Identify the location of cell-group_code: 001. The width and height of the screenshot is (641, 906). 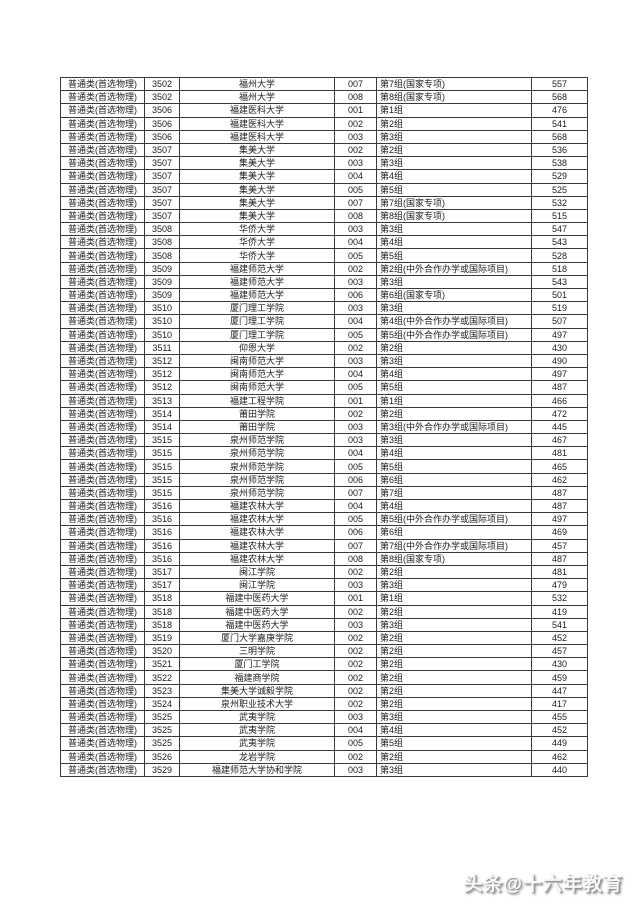
(355, 598).